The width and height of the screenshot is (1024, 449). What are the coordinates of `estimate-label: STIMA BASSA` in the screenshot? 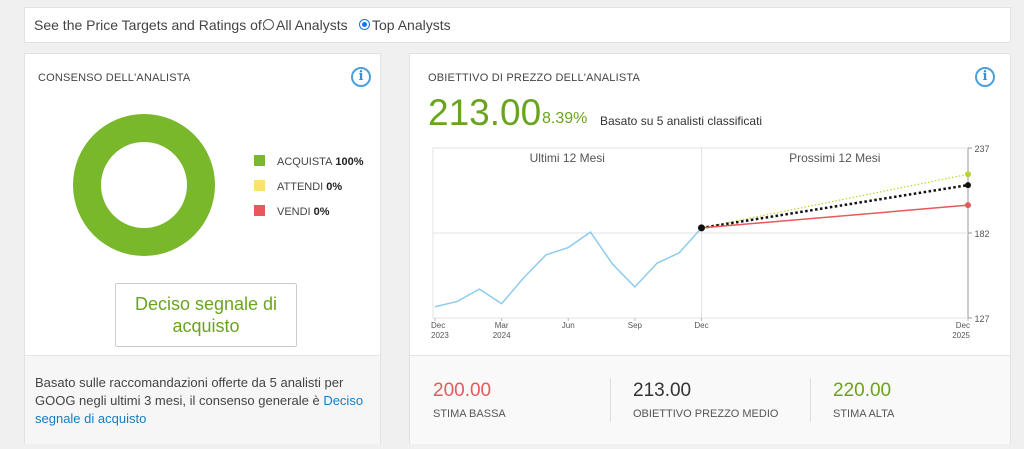 It's located at (469, 414).